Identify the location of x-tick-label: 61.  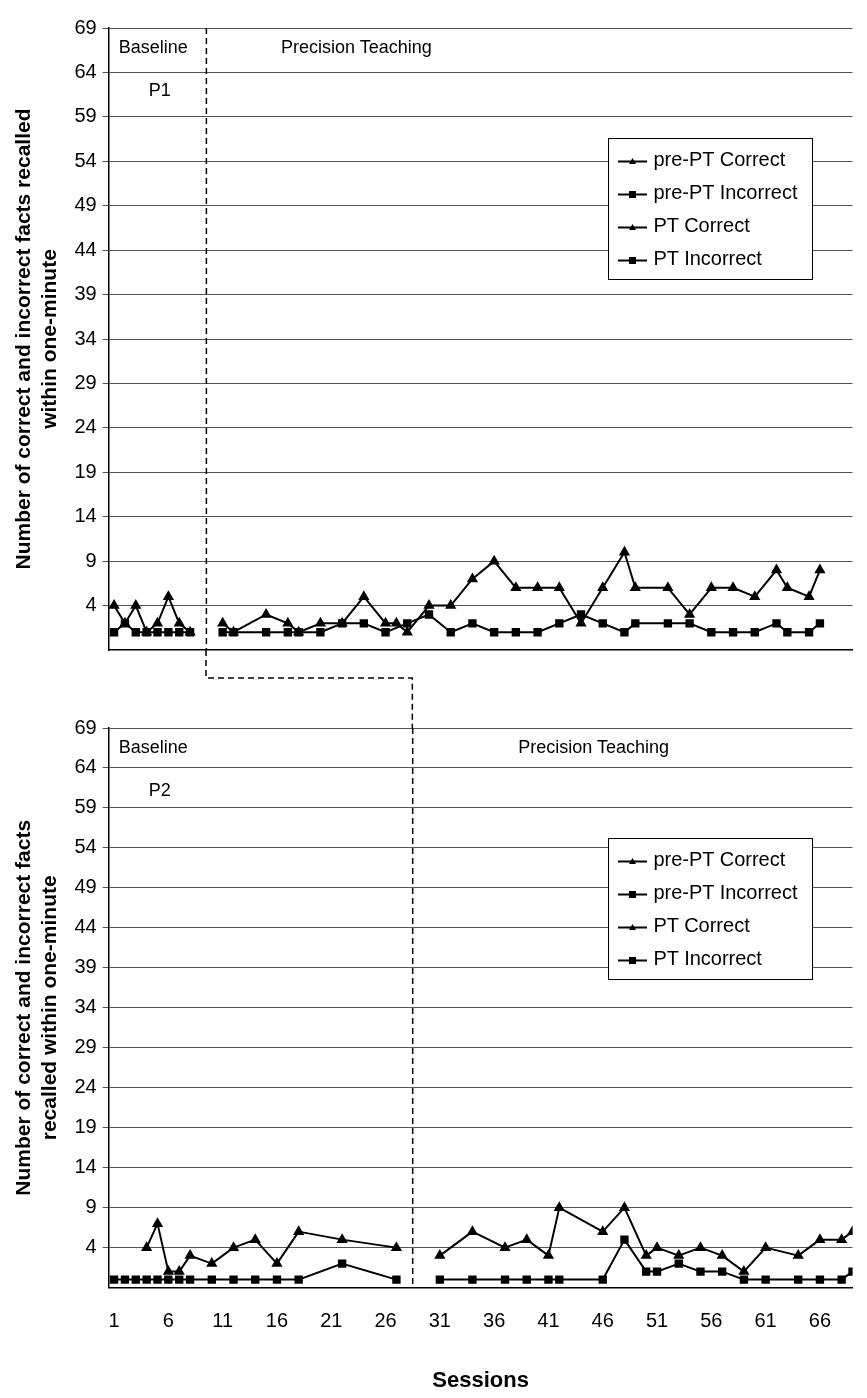
(765, 1320).